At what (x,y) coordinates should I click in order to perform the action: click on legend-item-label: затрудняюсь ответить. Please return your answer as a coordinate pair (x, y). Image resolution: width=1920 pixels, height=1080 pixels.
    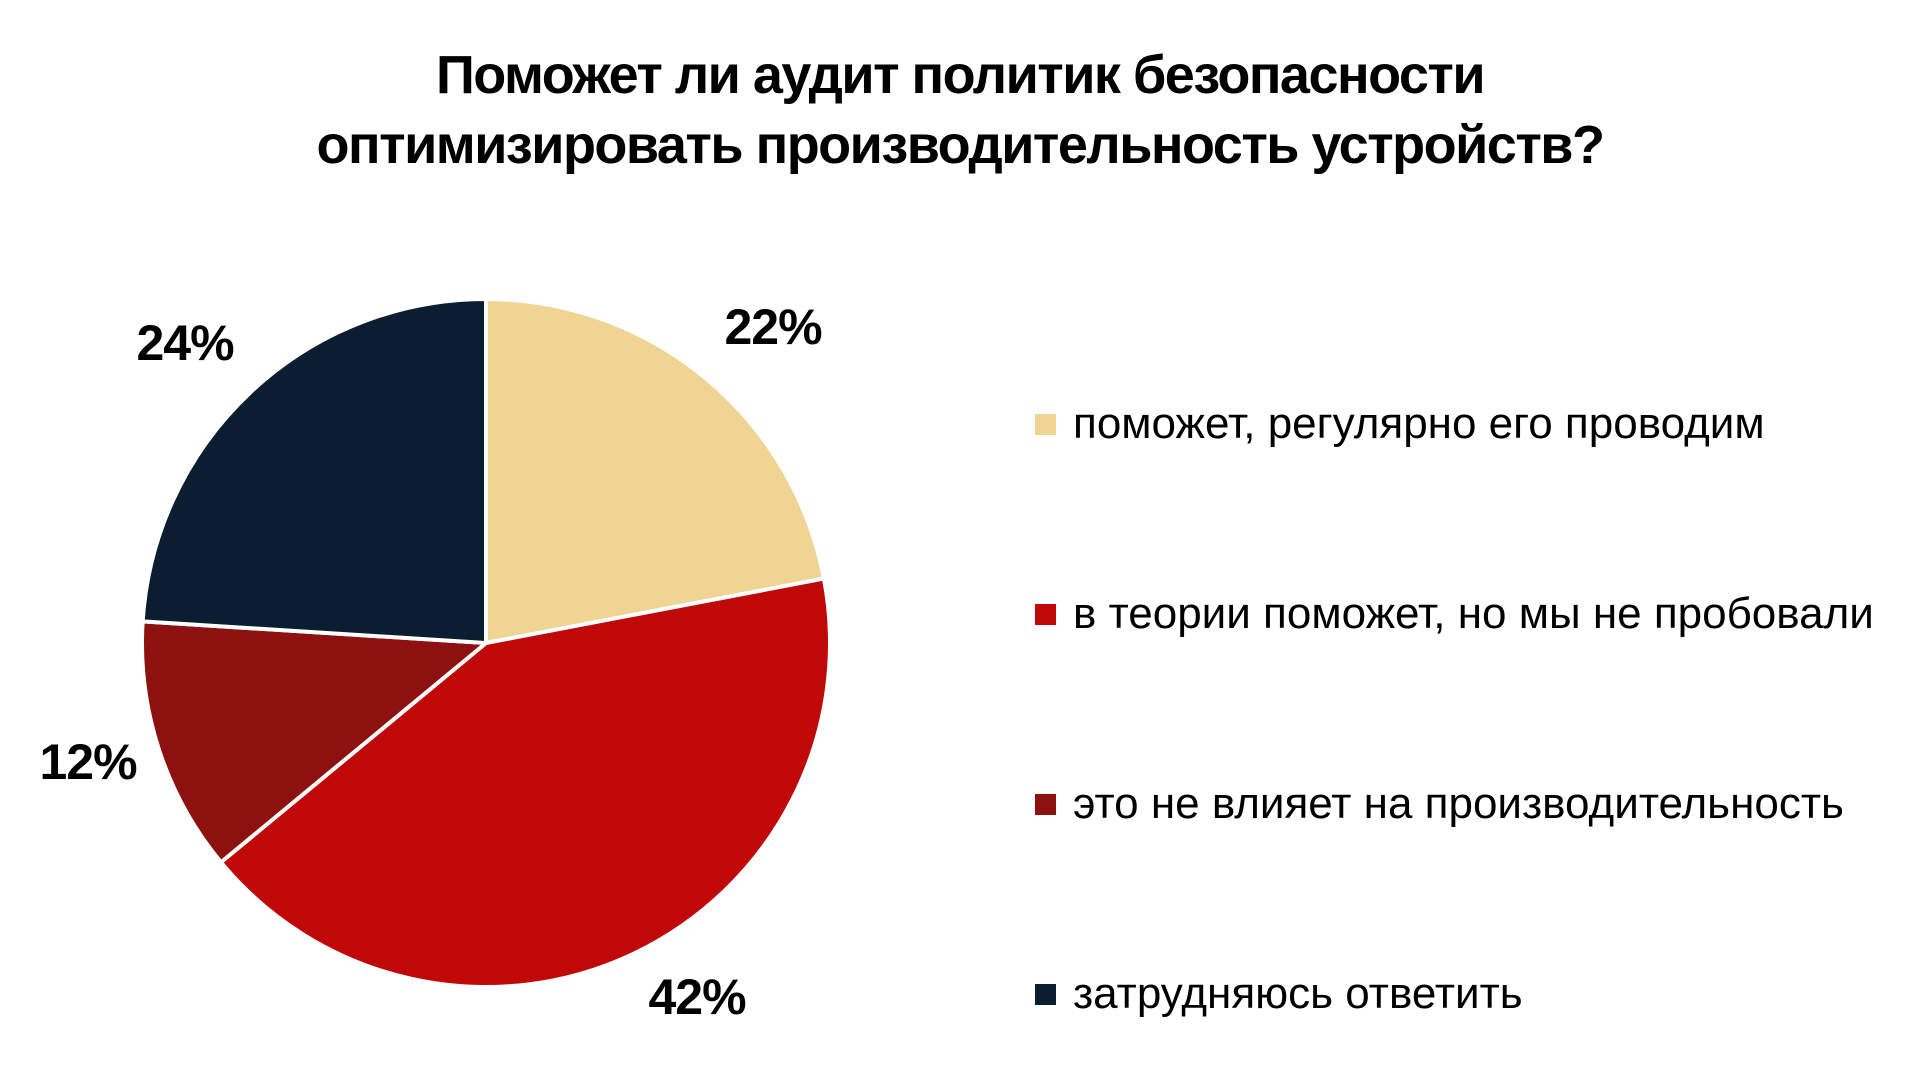
    Looking at the image, I should click on (1298, 993).